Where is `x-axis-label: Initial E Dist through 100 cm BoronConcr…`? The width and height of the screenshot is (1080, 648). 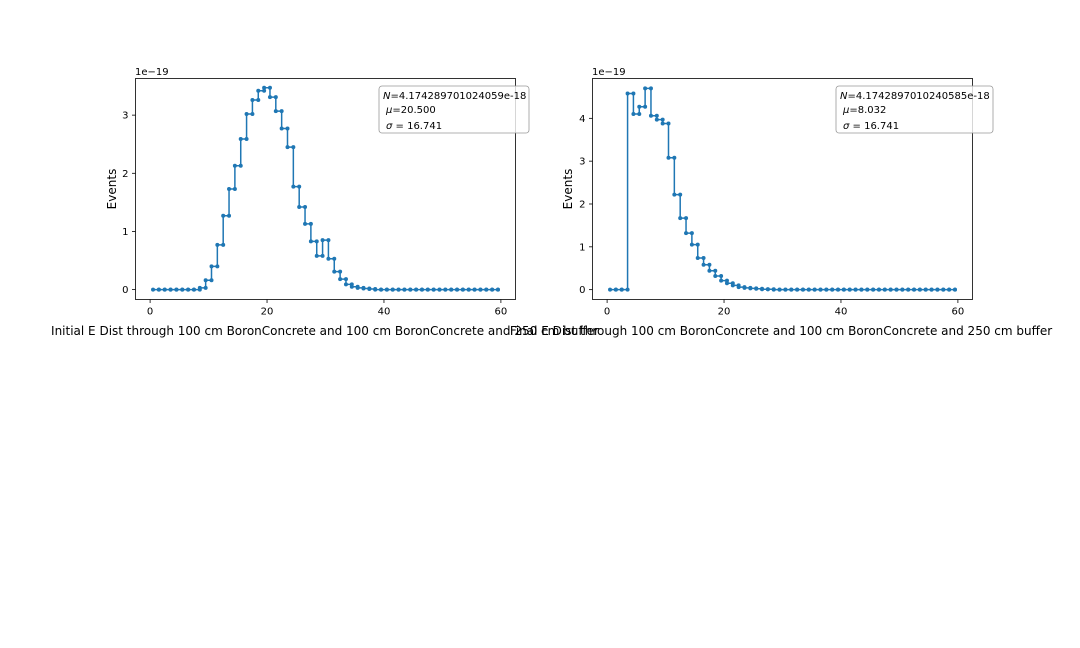 x-axis-label: Initial E Dist through 100 cm BoronConcr… is located at coordinates (325, 331).